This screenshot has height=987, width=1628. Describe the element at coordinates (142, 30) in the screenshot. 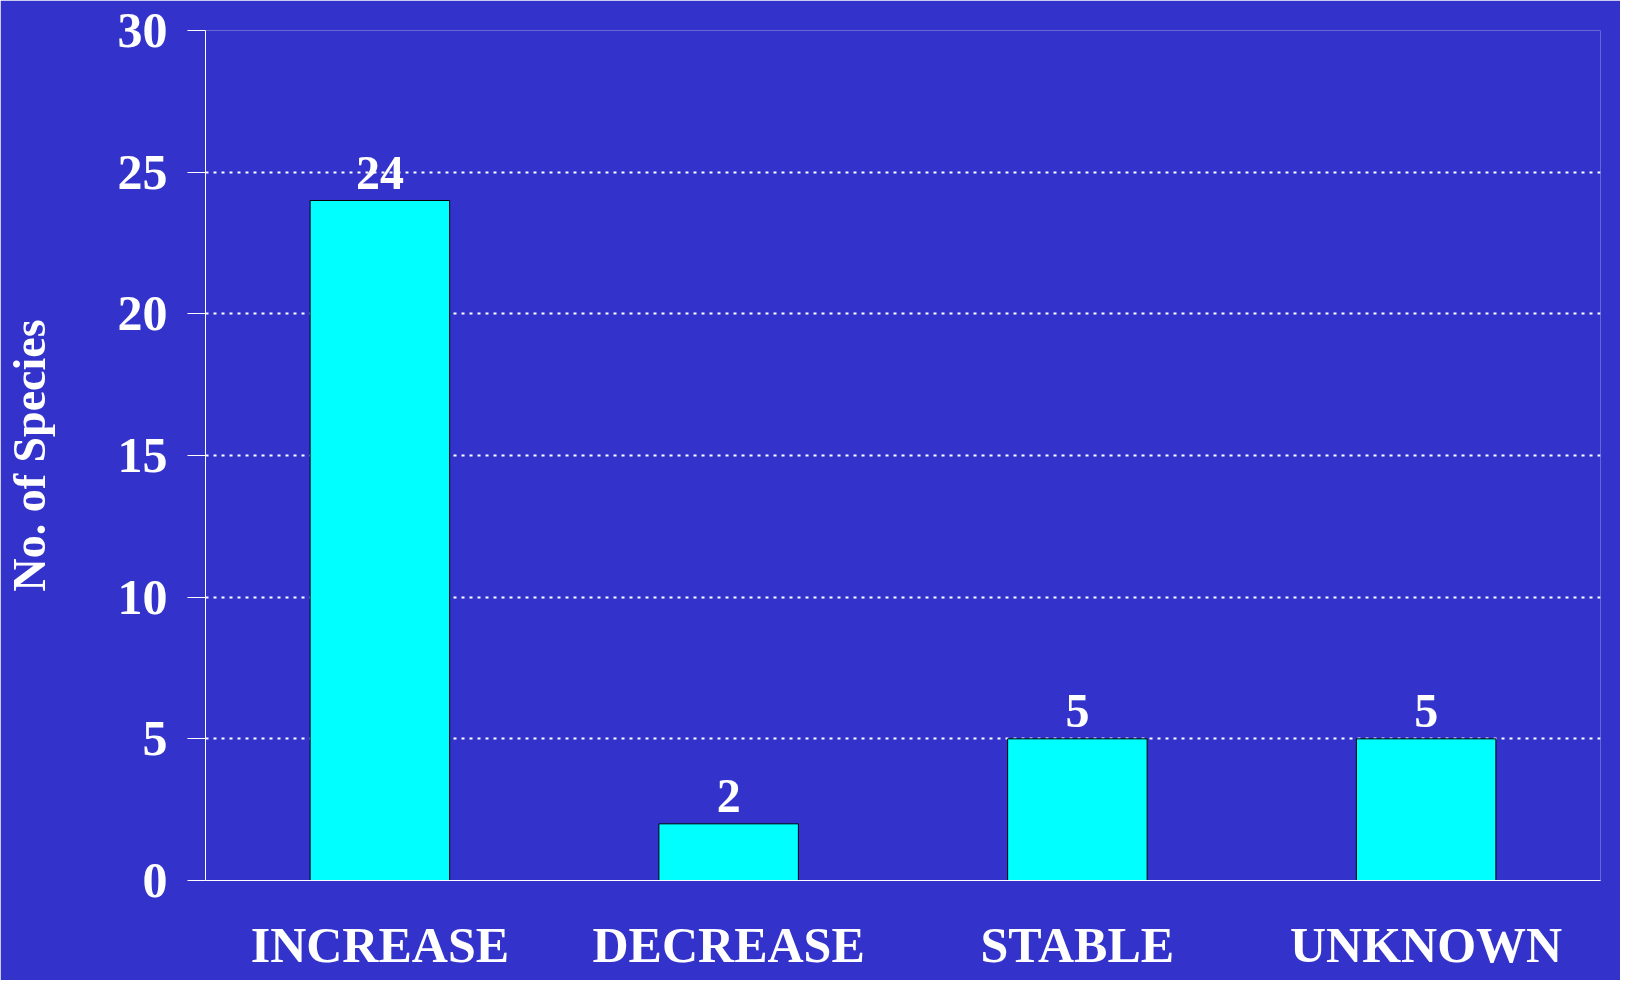

I see `y-tick-label: 30` at that location.